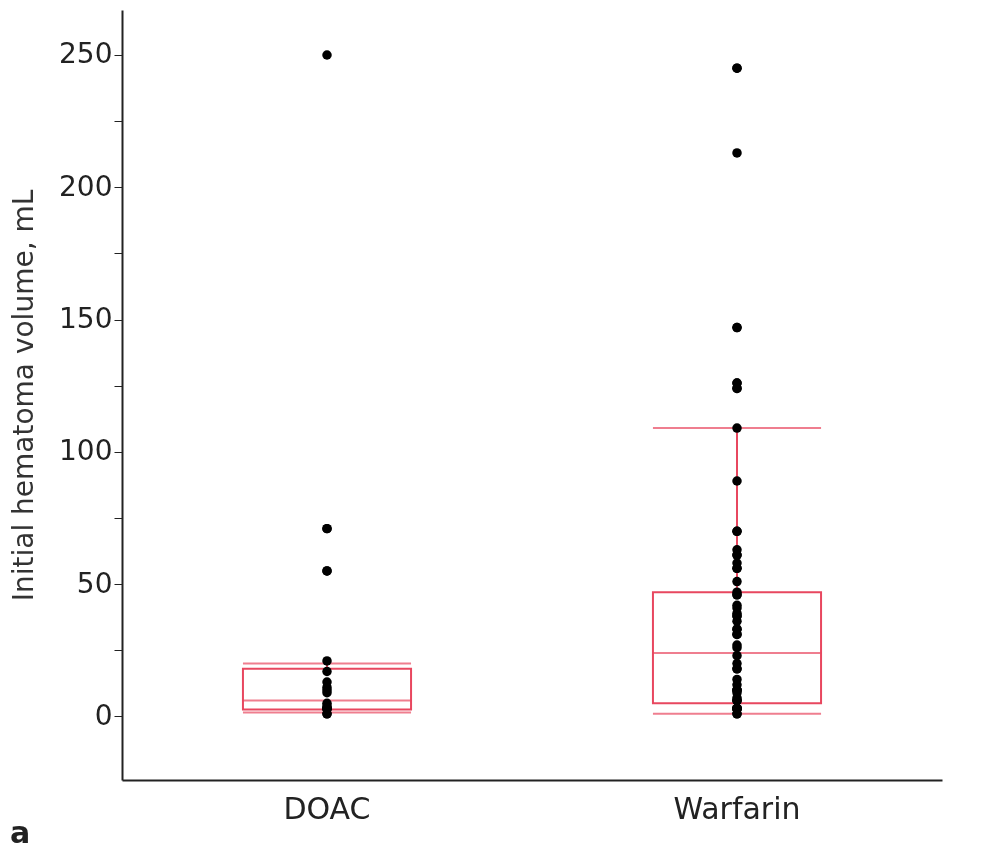  Describe the element at coordinates (86, 186) in the screenshot. I see `y-tick-label: 200` at that location.